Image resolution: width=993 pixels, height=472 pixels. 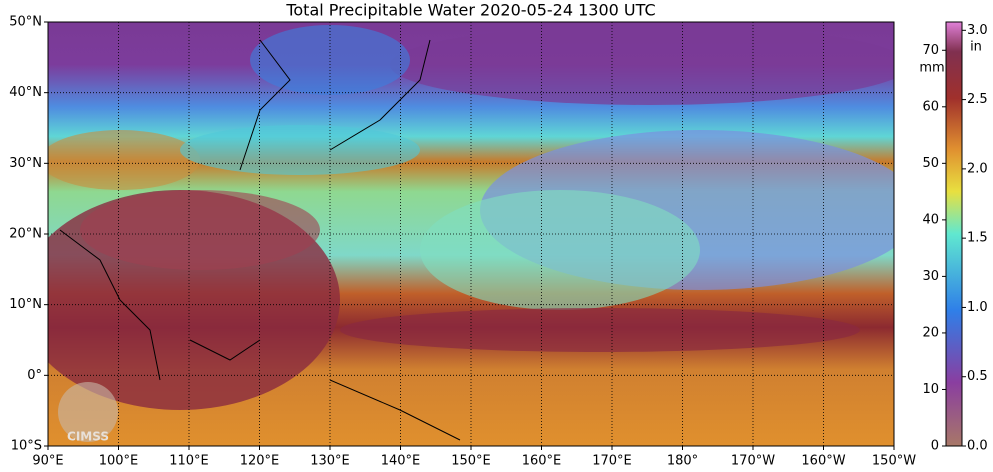 I want to click on colorbar-mm-label: 10, so click(x=930, y=389).